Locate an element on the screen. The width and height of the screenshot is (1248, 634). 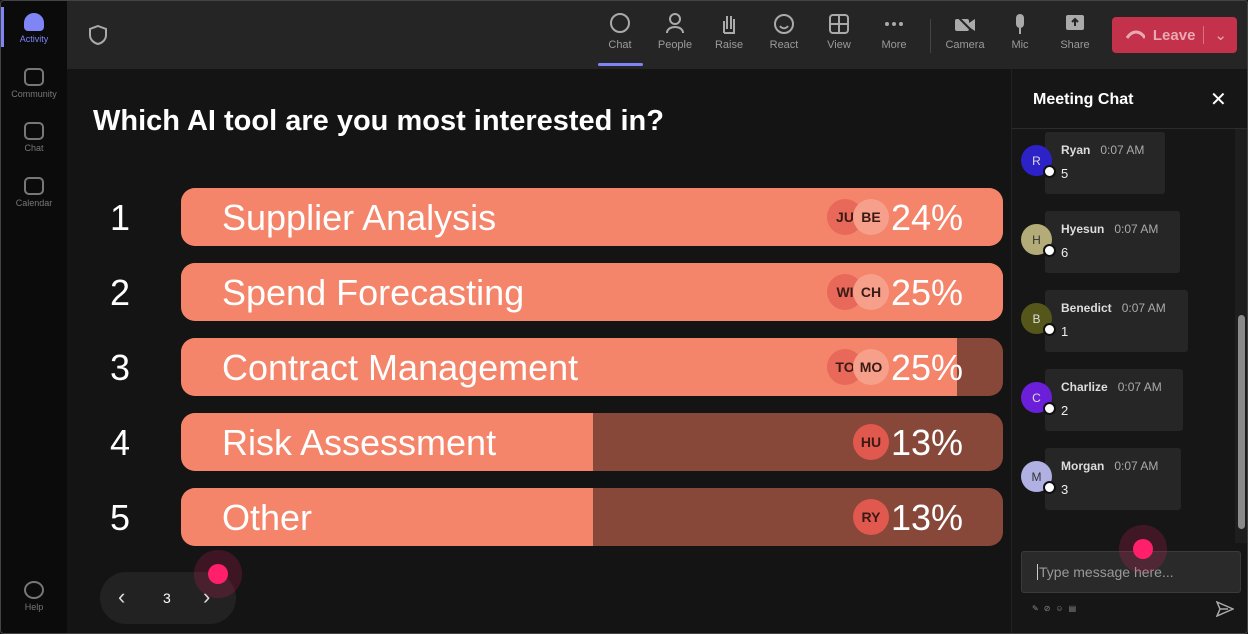
option-bar: Other RY 13% is located at coordinates (592, 517).